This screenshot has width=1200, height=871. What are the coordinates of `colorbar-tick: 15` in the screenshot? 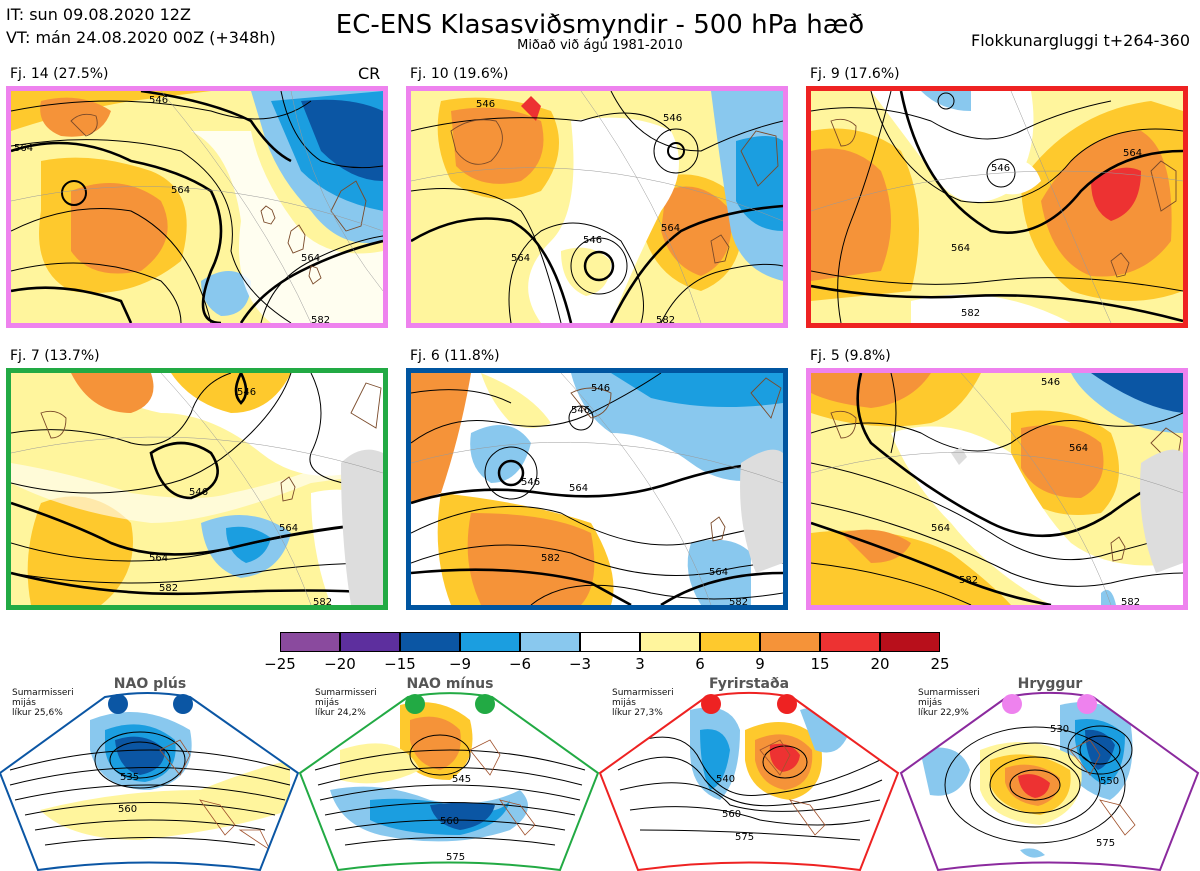 It's located at (820, 664).